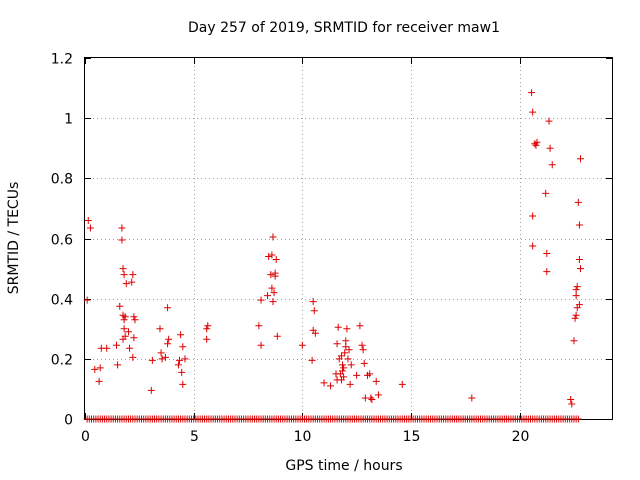 Image resolution: width=640 pixels, height=480 pixels. What do you see at coordinates (343, 466) in the screenshot?
I see `x-axis-label: GPS time / hours` at bounding box center [343, 466].